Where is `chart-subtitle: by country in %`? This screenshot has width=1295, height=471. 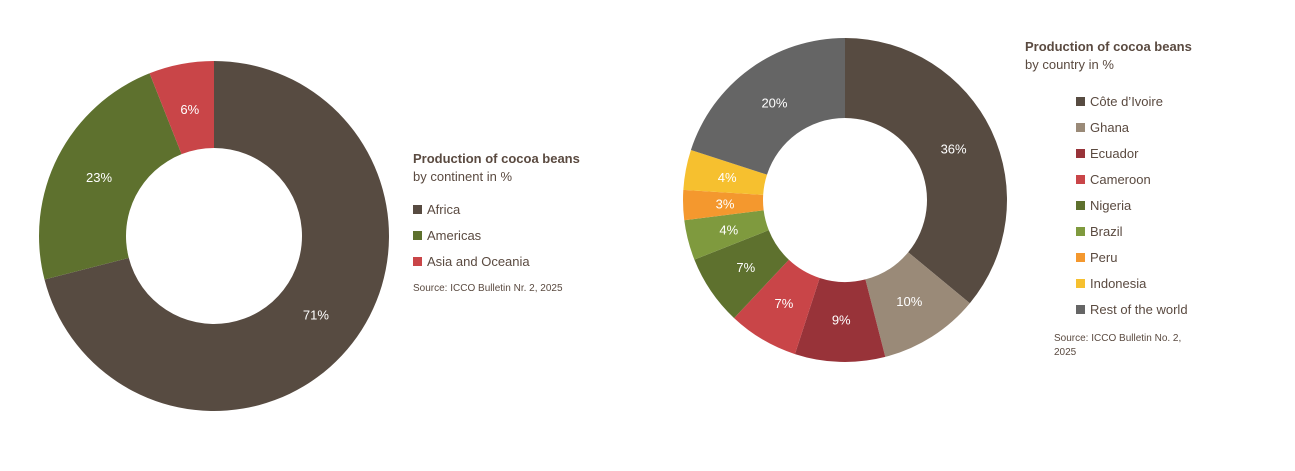 chart-subtitle: by country in % is located at coordinates (1069, 64).